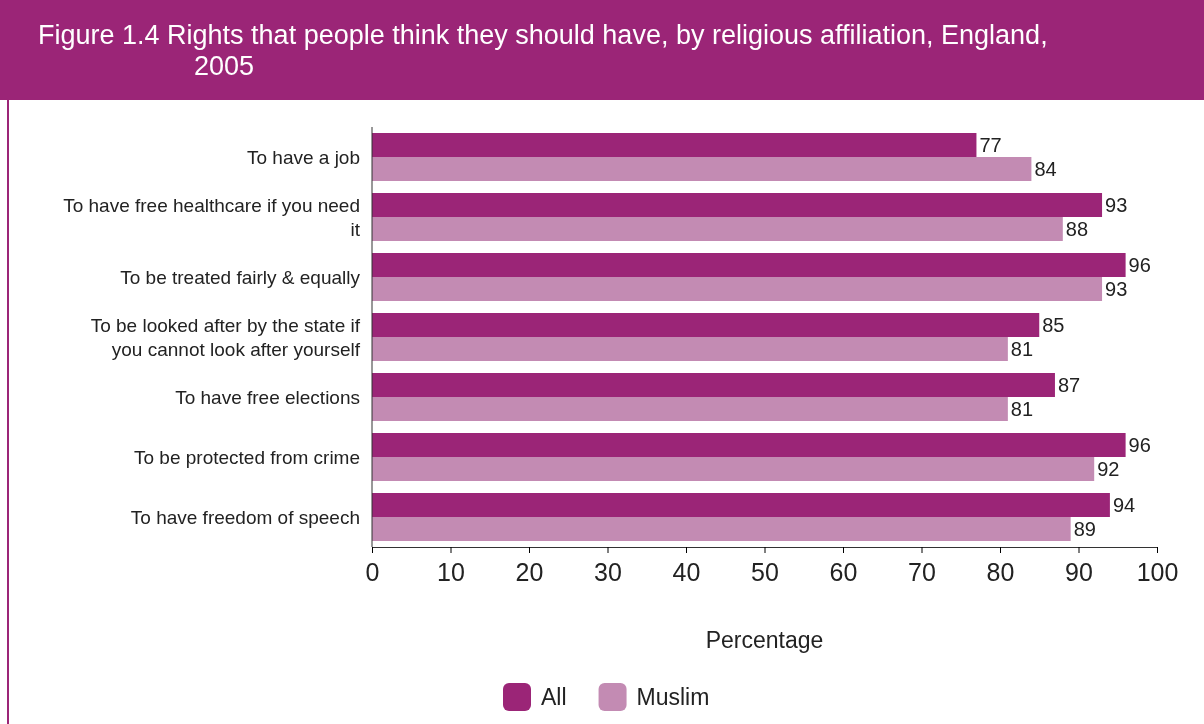 The height and width of the screenshot is (724, 1204). I want to click on y-tick-label: To be treated fairly & equally, so click(240, 277).